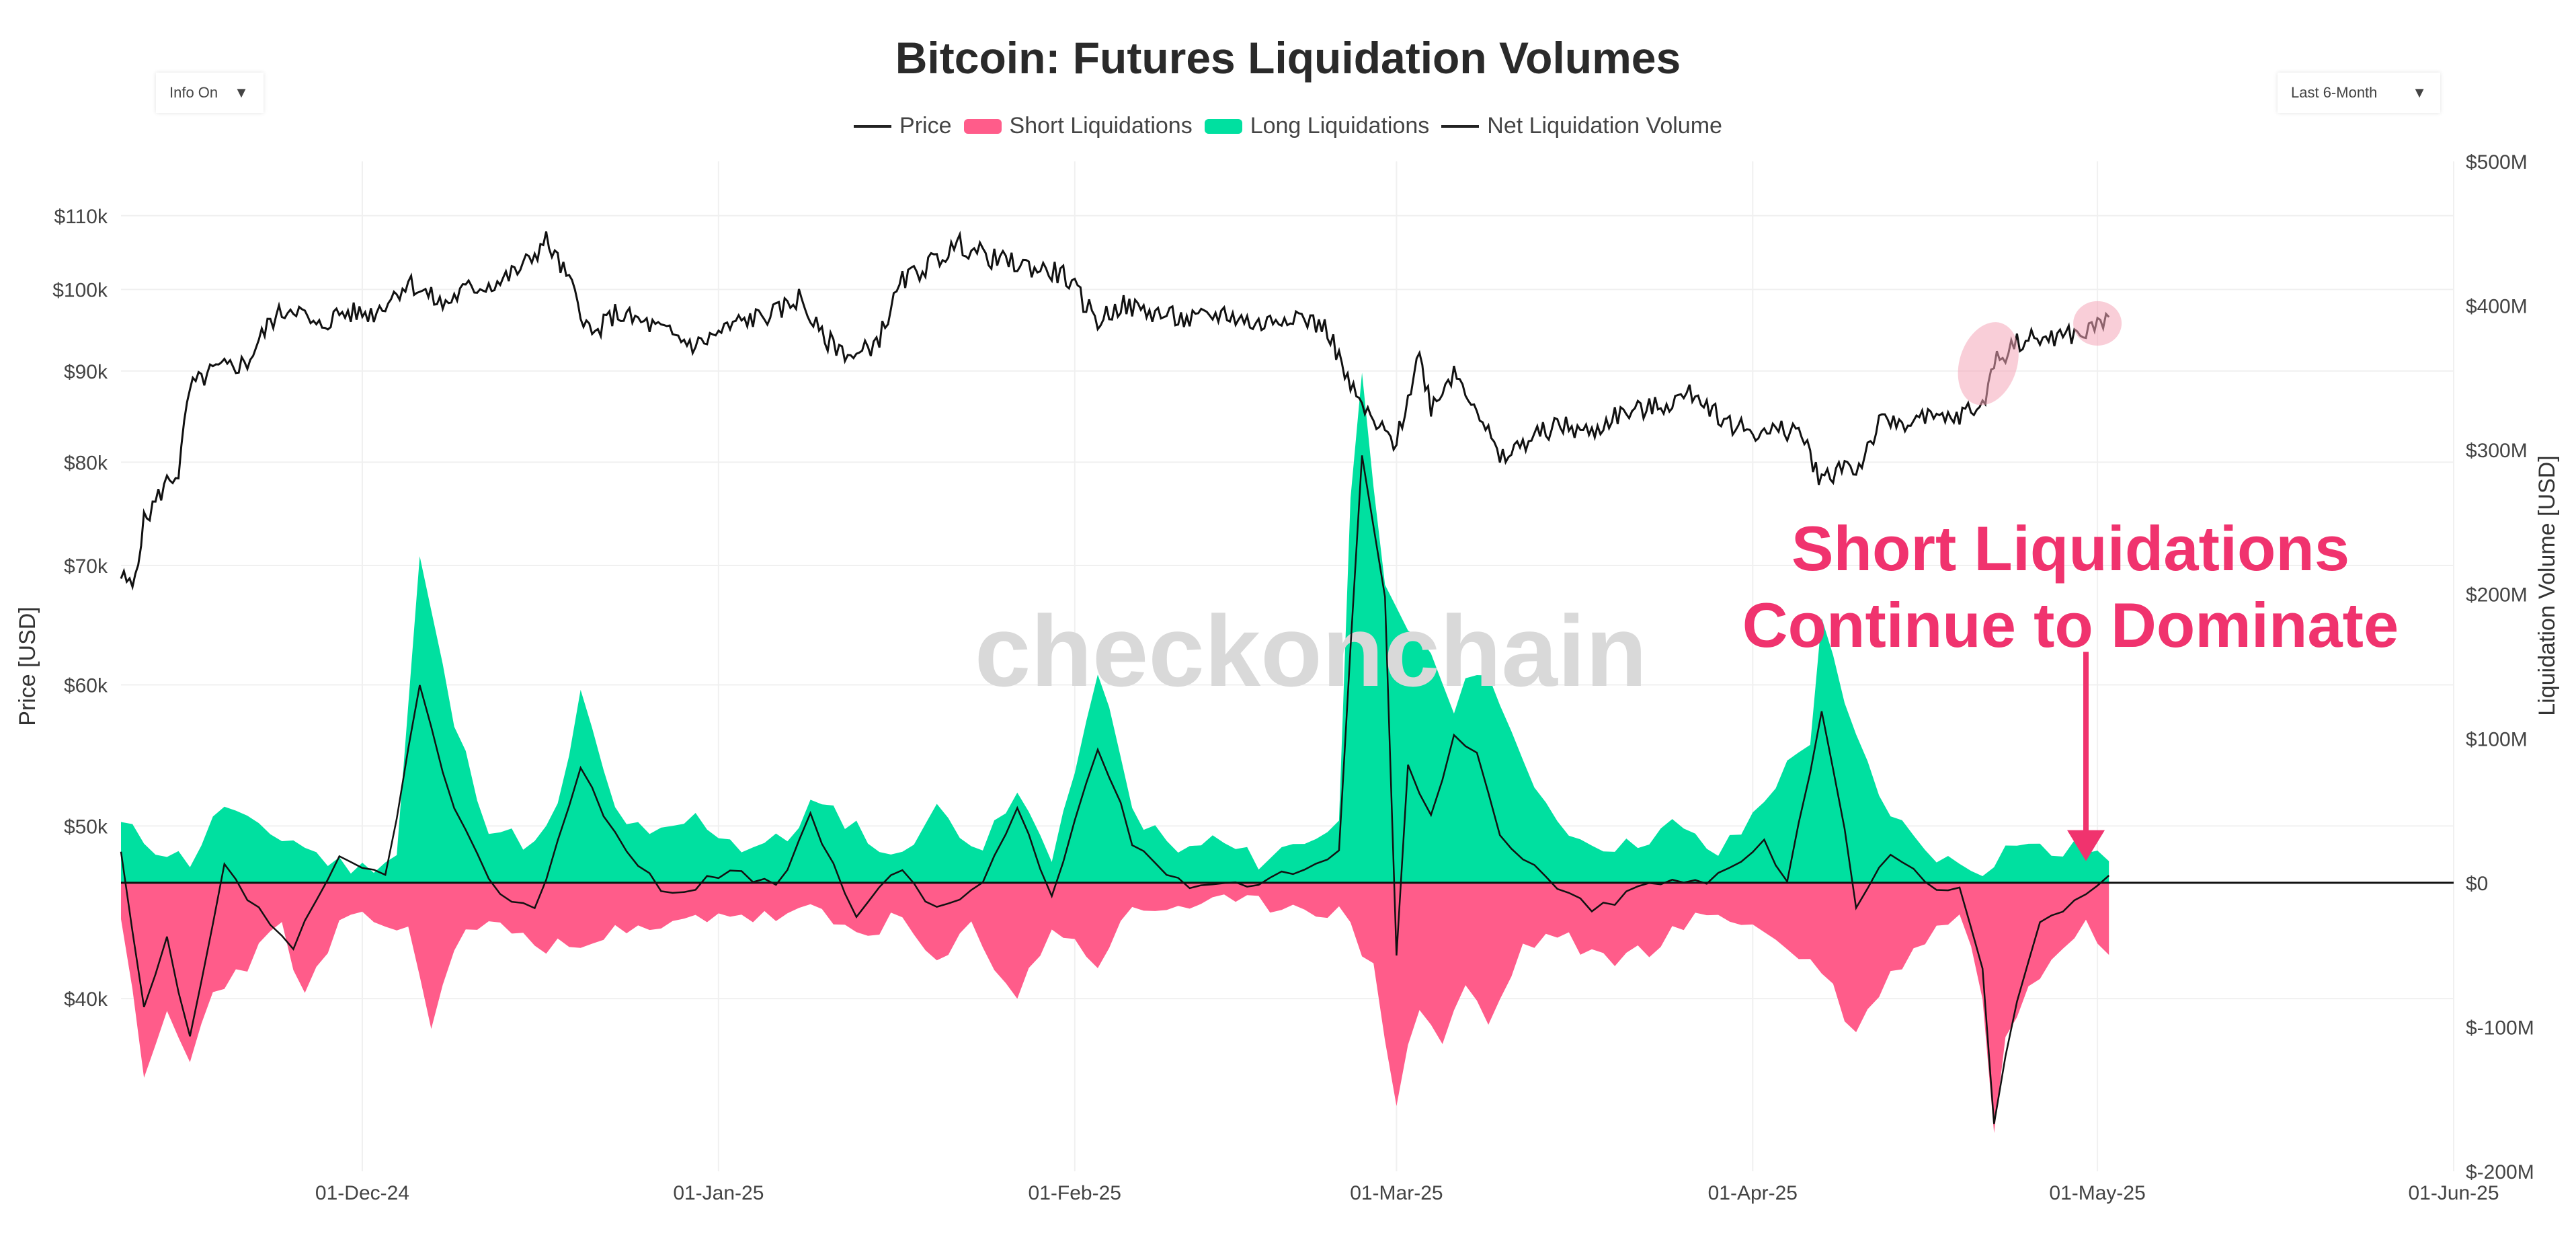  I want to click on legend-item-net: Net Liquidation Volume, so click(1581, 126).